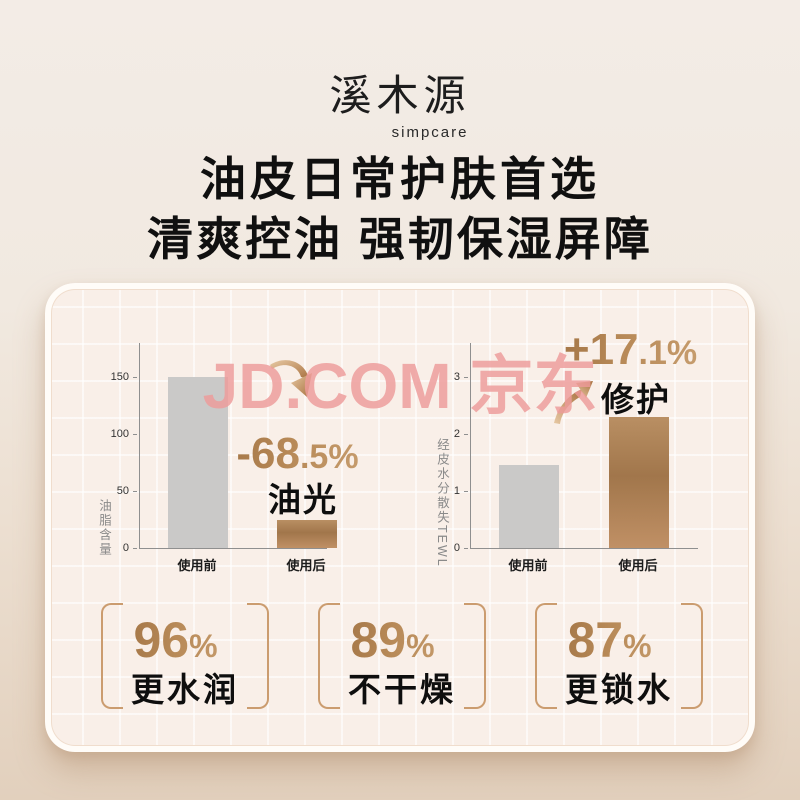 Image resolution: width=800 pixels, height=800 pixels. I want to click on y-tick: 150, so click(124, 377).